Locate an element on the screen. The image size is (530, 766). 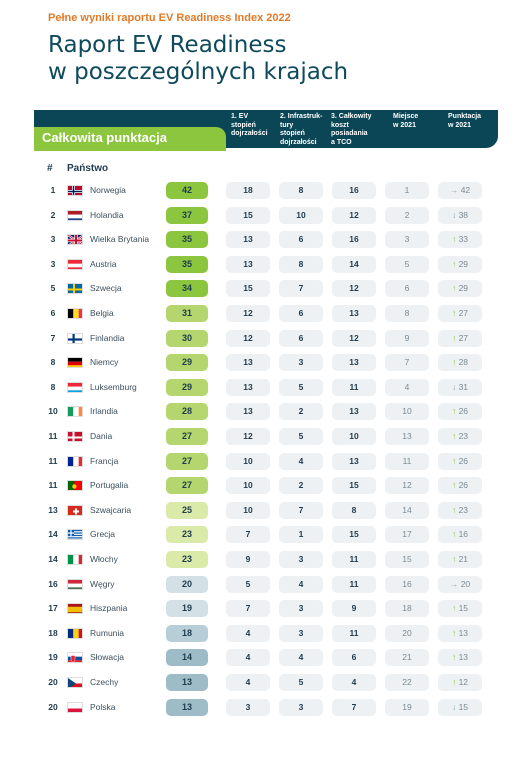
country-name: Szwajcaria is located at coordinates (111, 509).